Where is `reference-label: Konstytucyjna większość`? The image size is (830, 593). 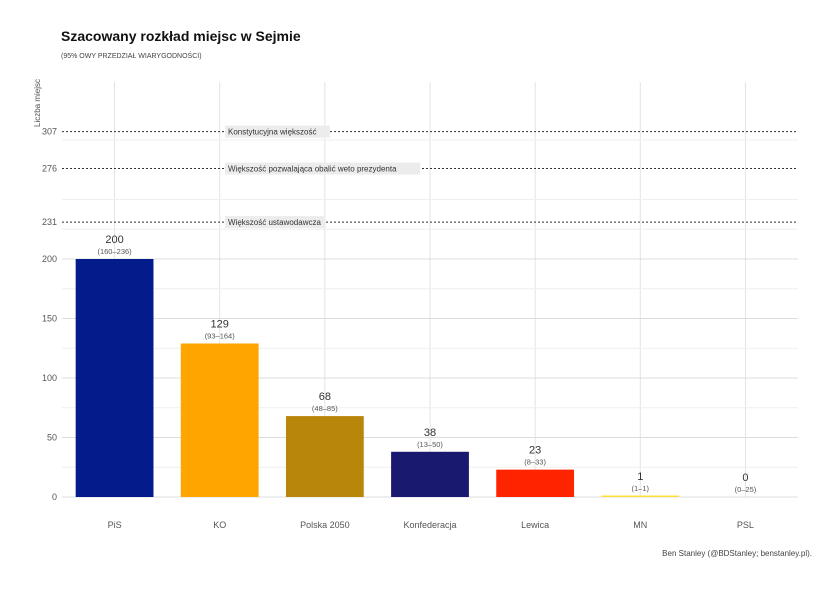
reference-label: Konstytucyjna większość is located at coordinates (272, 132).